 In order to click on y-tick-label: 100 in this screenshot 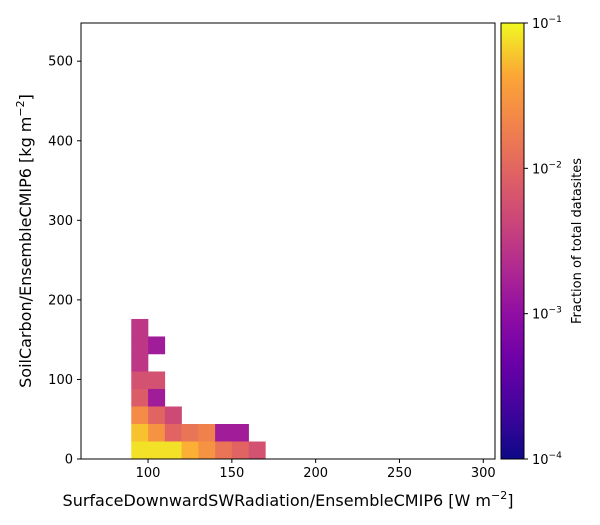, I will do `click(60, 380)`.